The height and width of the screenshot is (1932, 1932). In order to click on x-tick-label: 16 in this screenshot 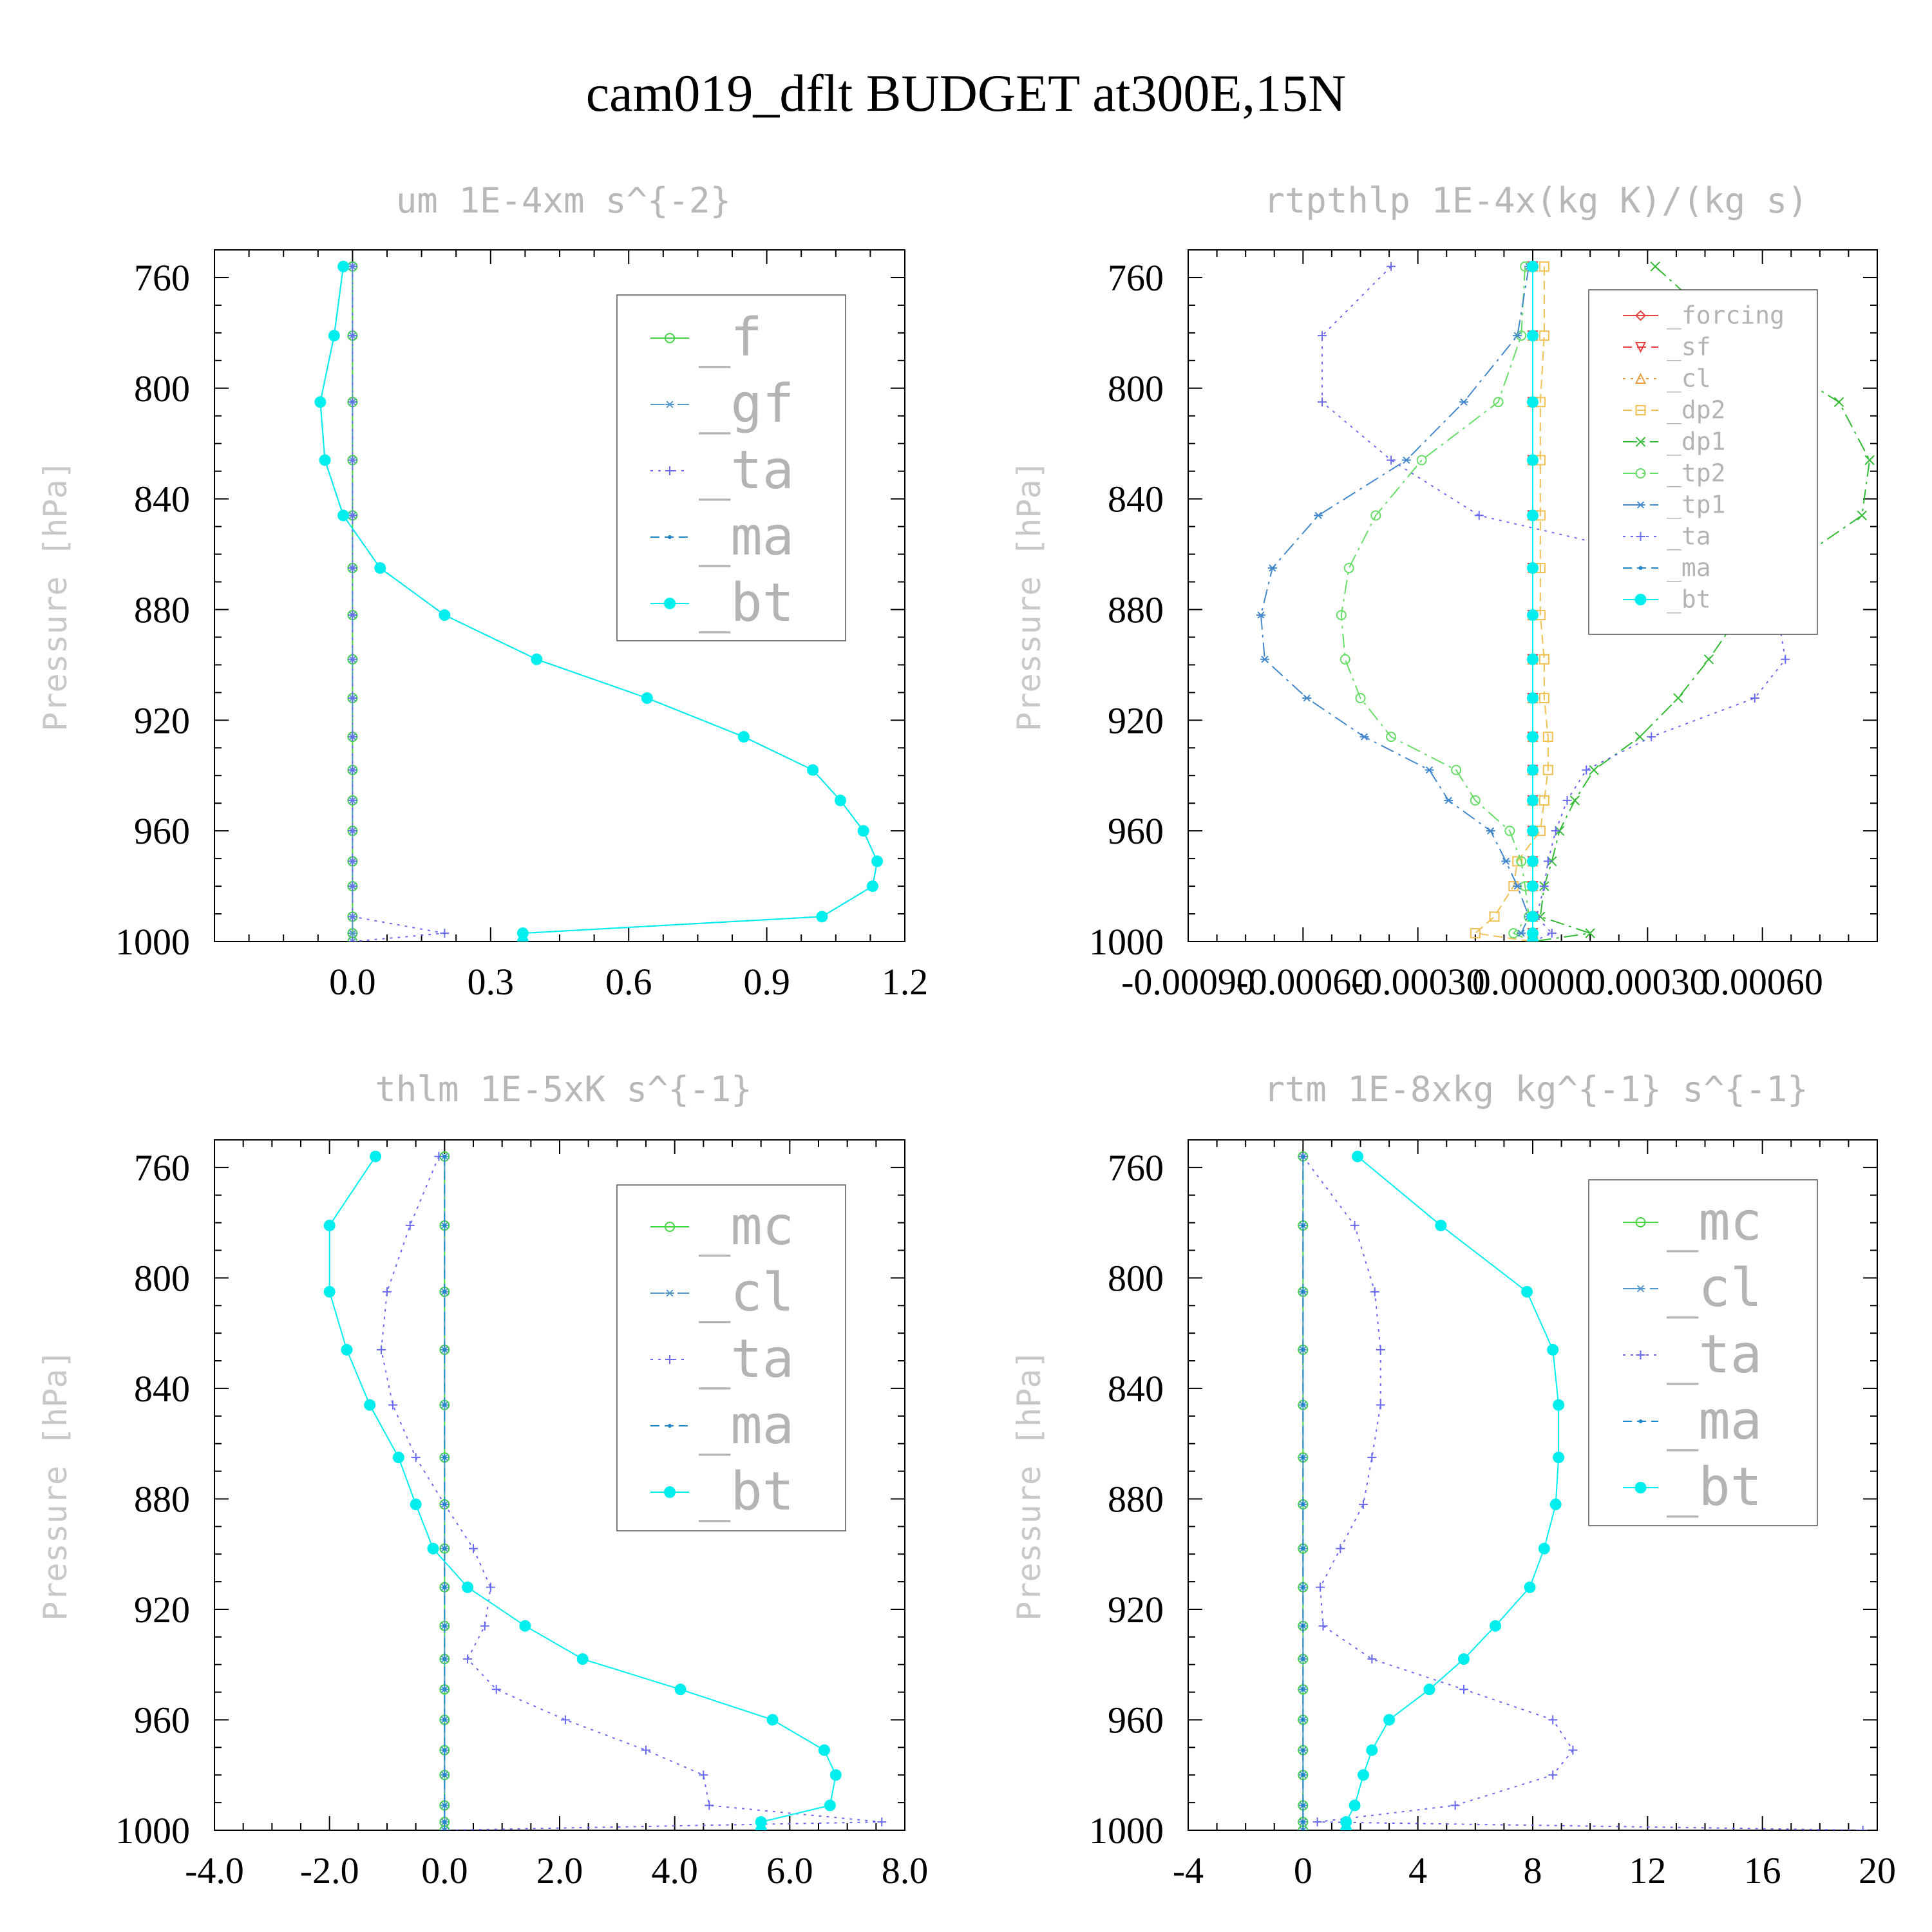, I will do `click(1762, 1870)`.